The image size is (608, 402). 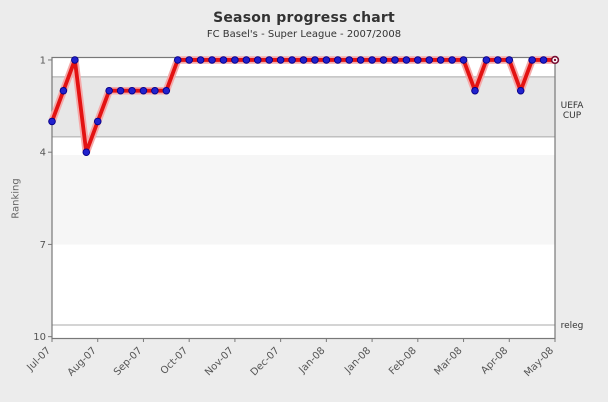 What do you see at coordinates (219, 361) in the screenshot?
I see `x-tick-label: Nov-07` at bounding box center [219, 361].